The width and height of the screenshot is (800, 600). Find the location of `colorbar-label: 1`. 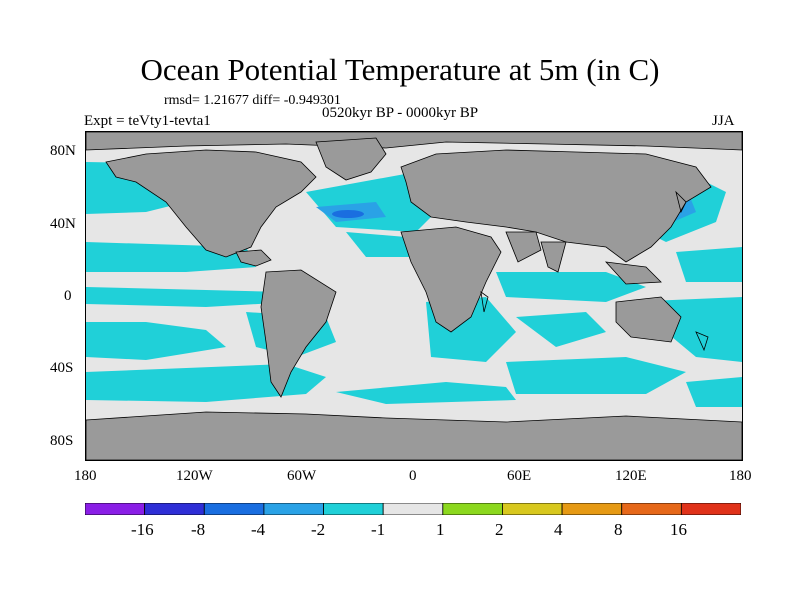

colorbar-label: 1 is located at coordinates (440, 529).